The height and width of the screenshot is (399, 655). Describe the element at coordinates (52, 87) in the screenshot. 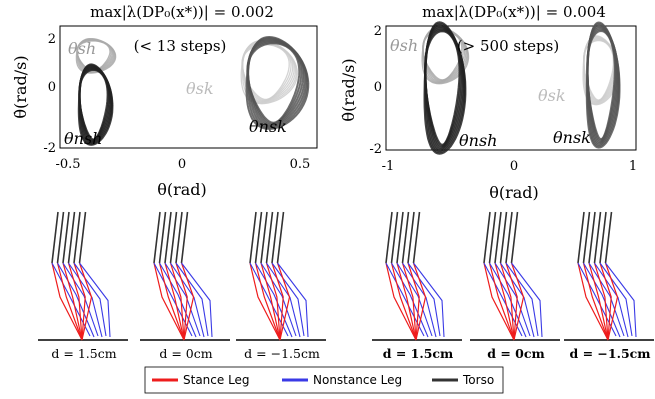

I see `ytick-left-0: 0` at that location.